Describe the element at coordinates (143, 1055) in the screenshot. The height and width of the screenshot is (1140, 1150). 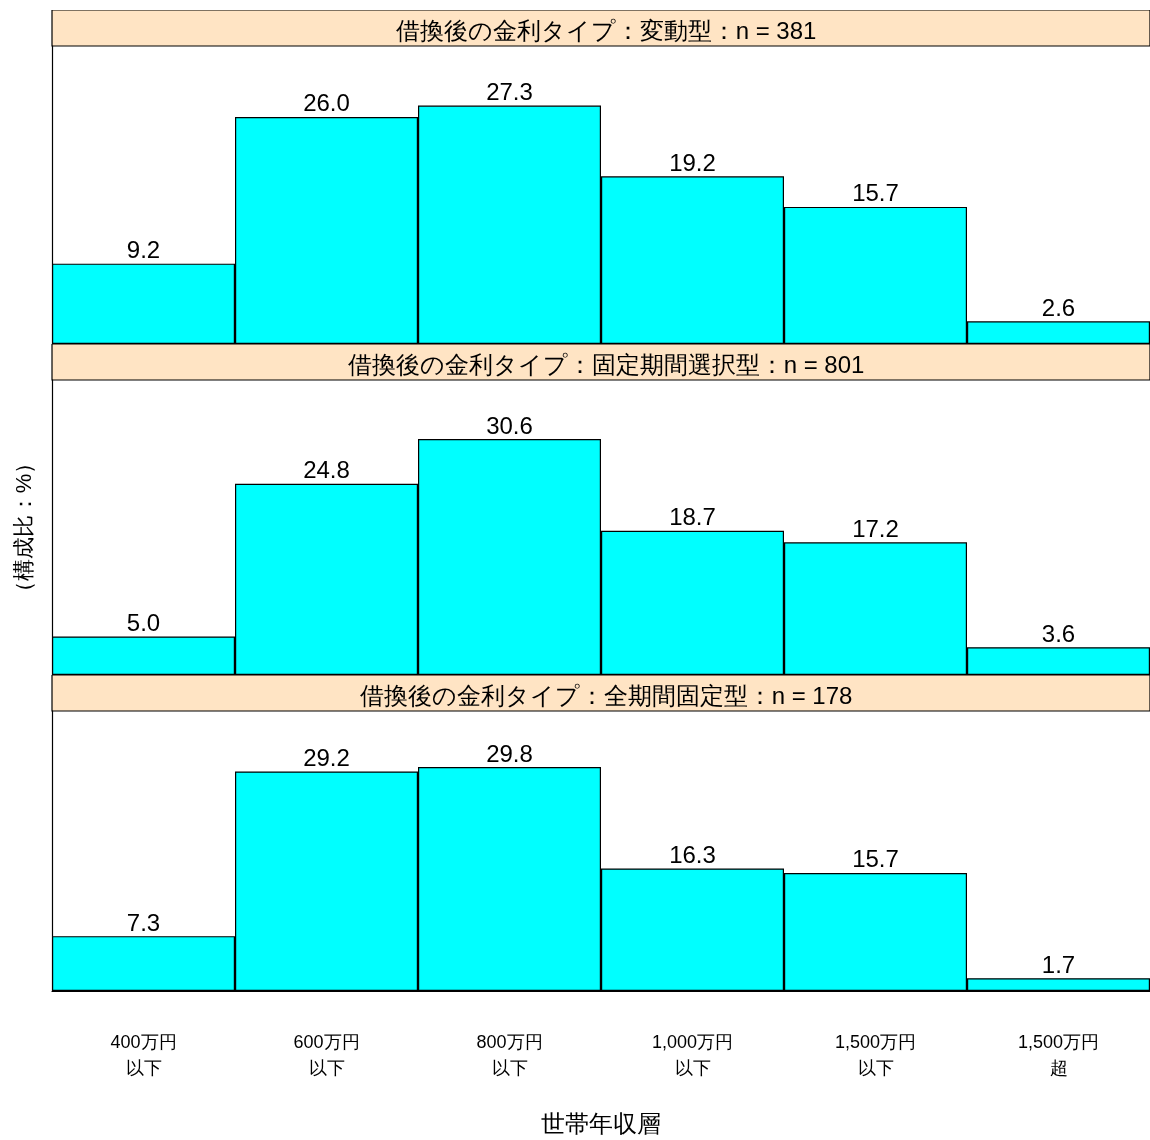
I see `x-tick-label: 400万円以下` at that location.